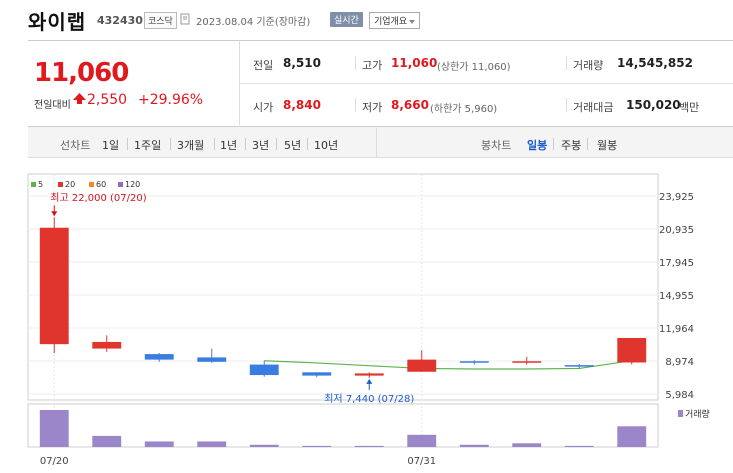 This screenshot has height=473, width=733. Describe the element at coordinates (679, 362) in the screenshot. I see `y-tick-label: 8,974` at that location.